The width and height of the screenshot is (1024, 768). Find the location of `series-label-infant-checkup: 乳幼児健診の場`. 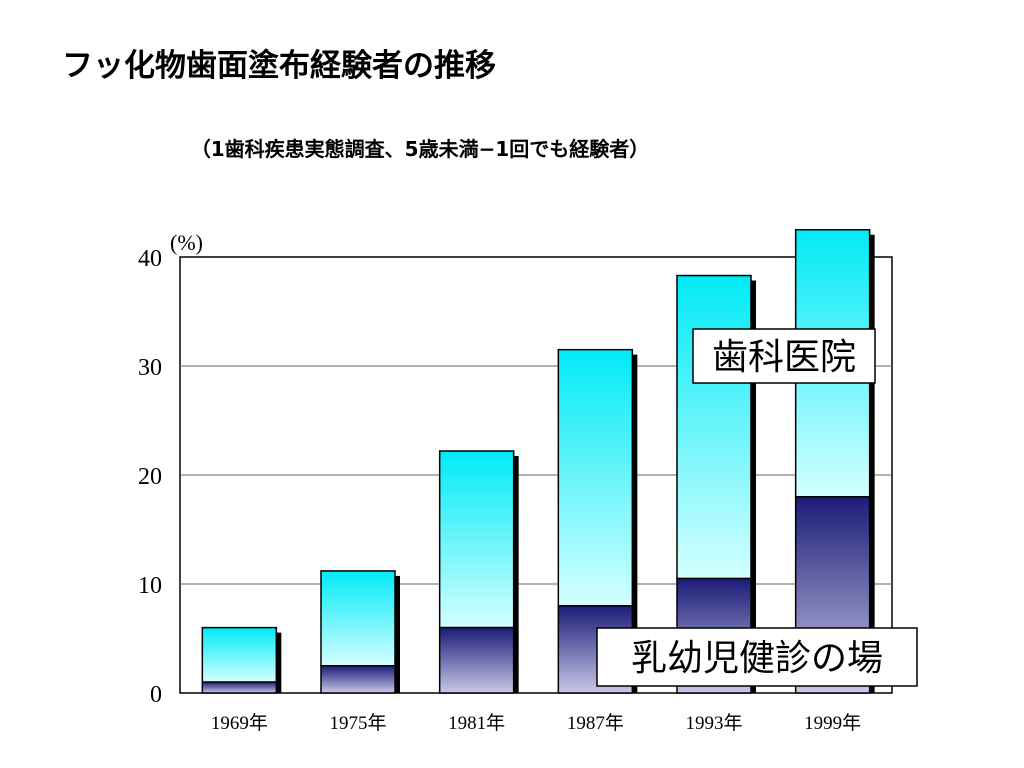

series-label-infant-checkup: 乳幼児健診の場 is located at coordinates (757, 658).